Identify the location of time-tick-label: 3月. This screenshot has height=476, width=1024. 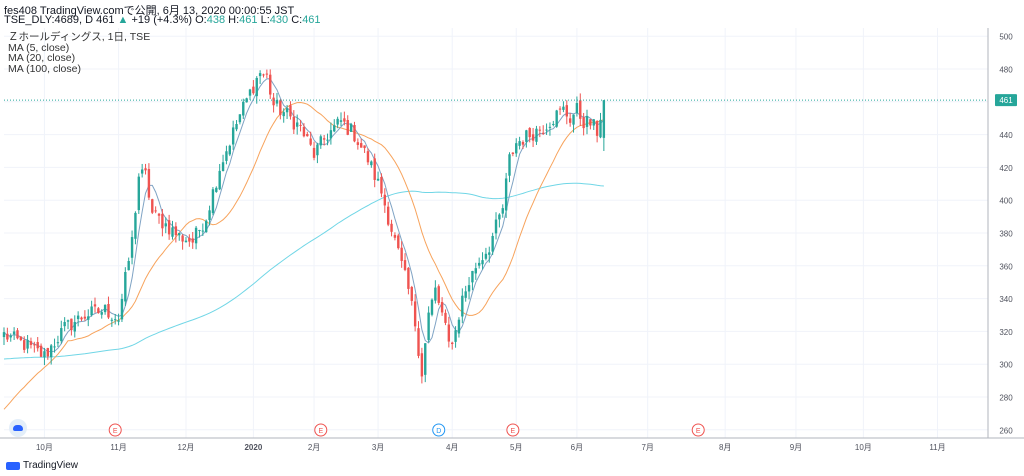
(378, 447).